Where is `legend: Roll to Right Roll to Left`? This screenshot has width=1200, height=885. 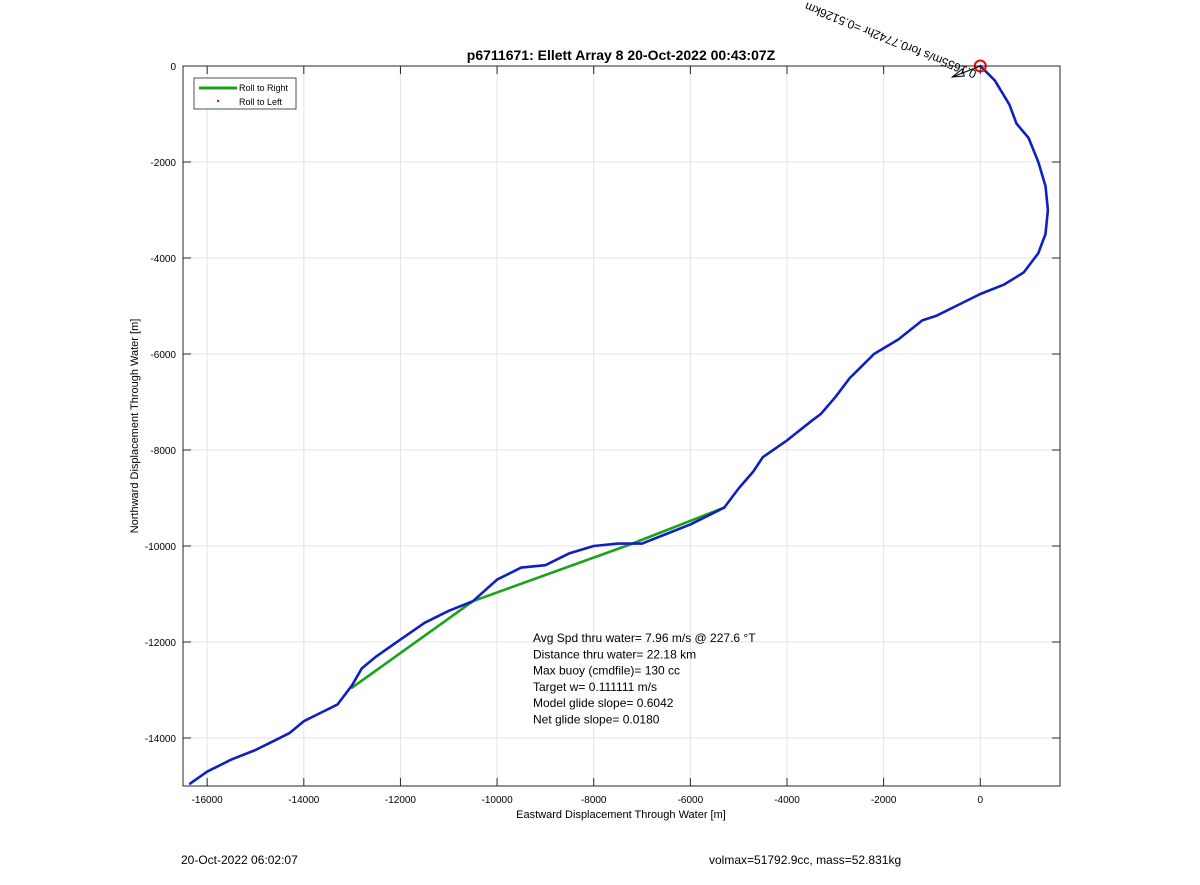 legend: Roll to Right Roll to Left is located at coordinates (245, 93).